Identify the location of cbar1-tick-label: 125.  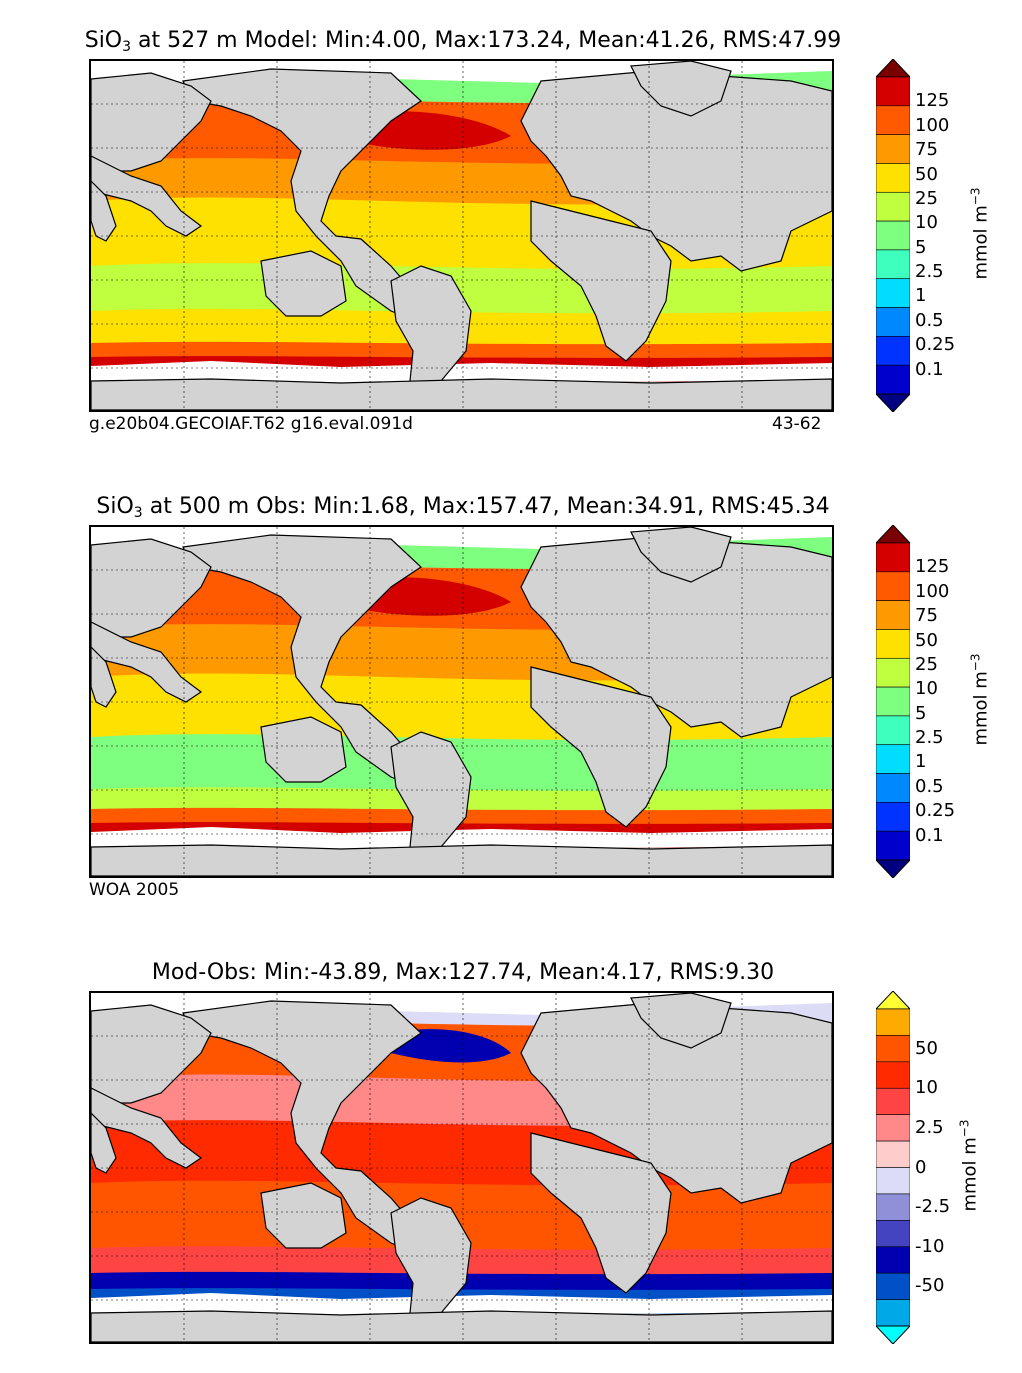
(932, 567).